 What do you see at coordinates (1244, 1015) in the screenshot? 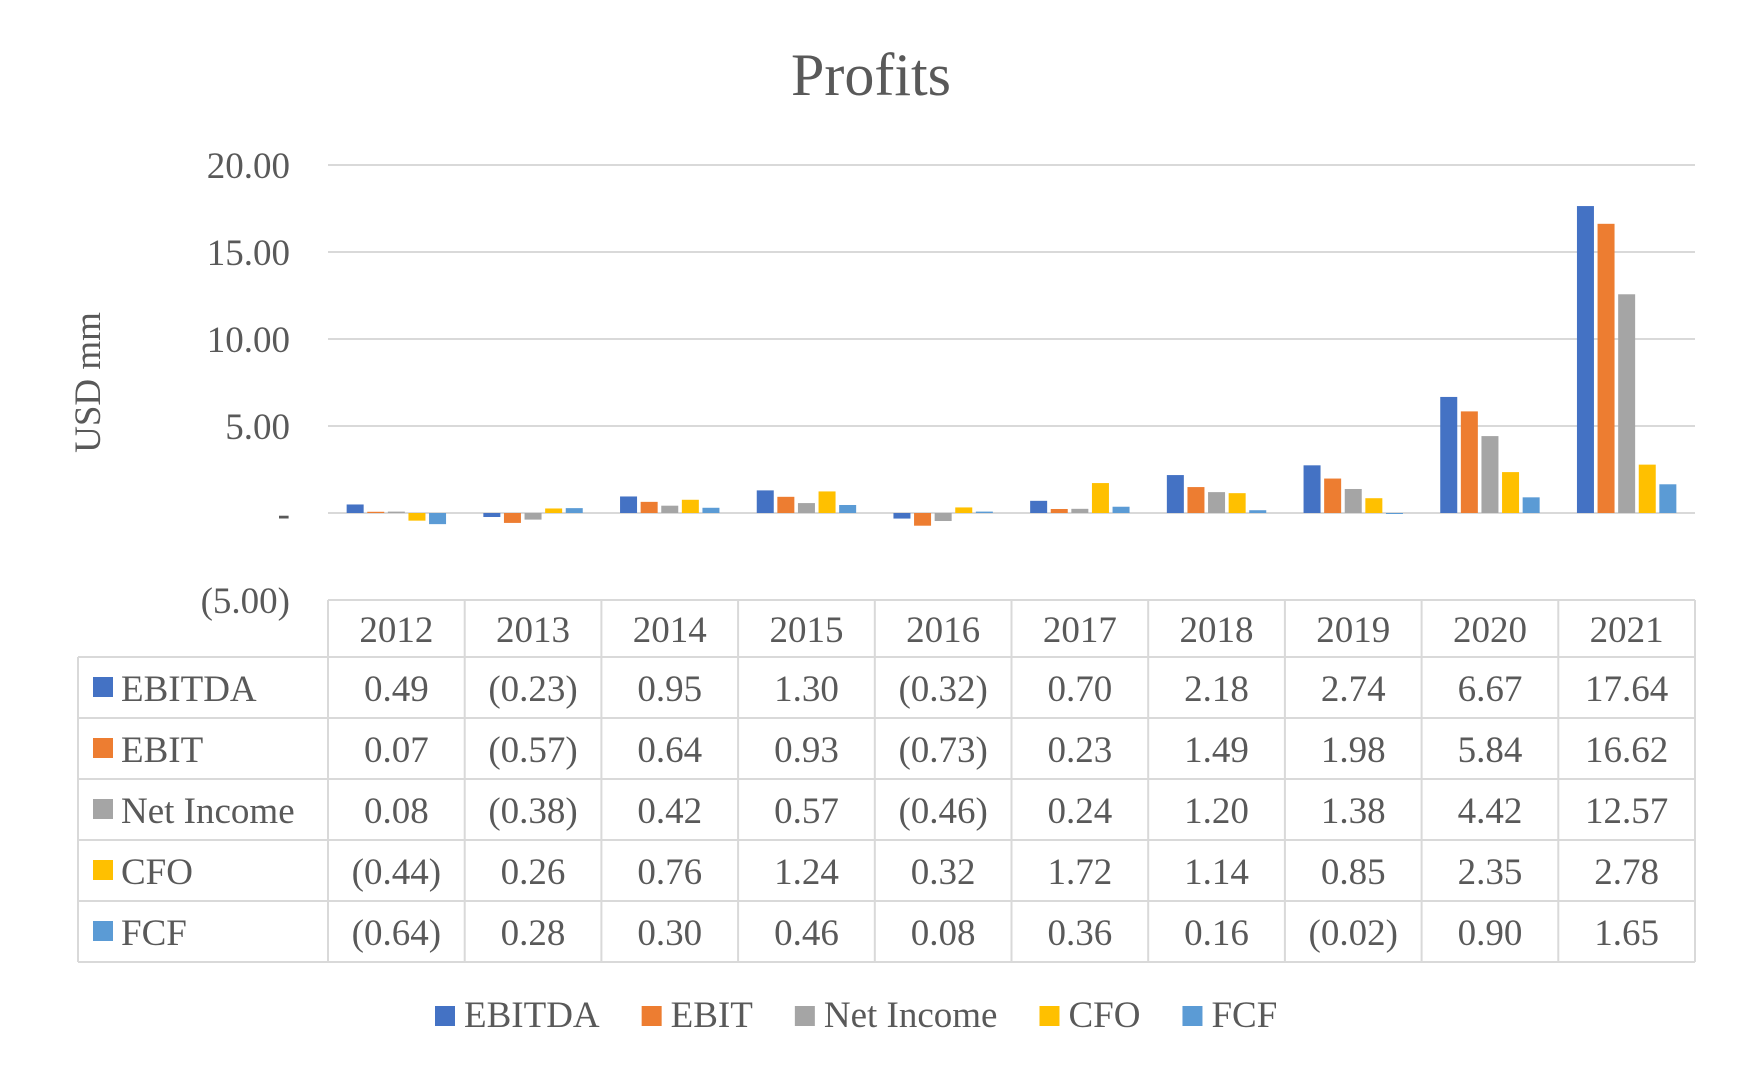
I see `legend-label: FCF` at bounding box center [1244, 1015].